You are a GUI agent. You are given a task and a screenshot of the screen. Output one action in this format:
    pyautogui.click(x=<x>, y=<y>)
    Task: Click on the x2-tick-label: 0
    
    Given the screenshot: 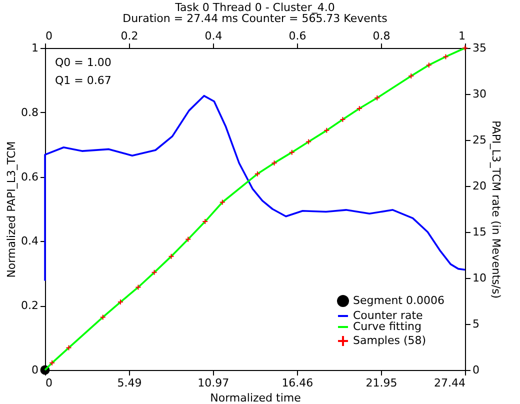 What is the action you would take?
    pyautogui.click(x=49, y=36)
    